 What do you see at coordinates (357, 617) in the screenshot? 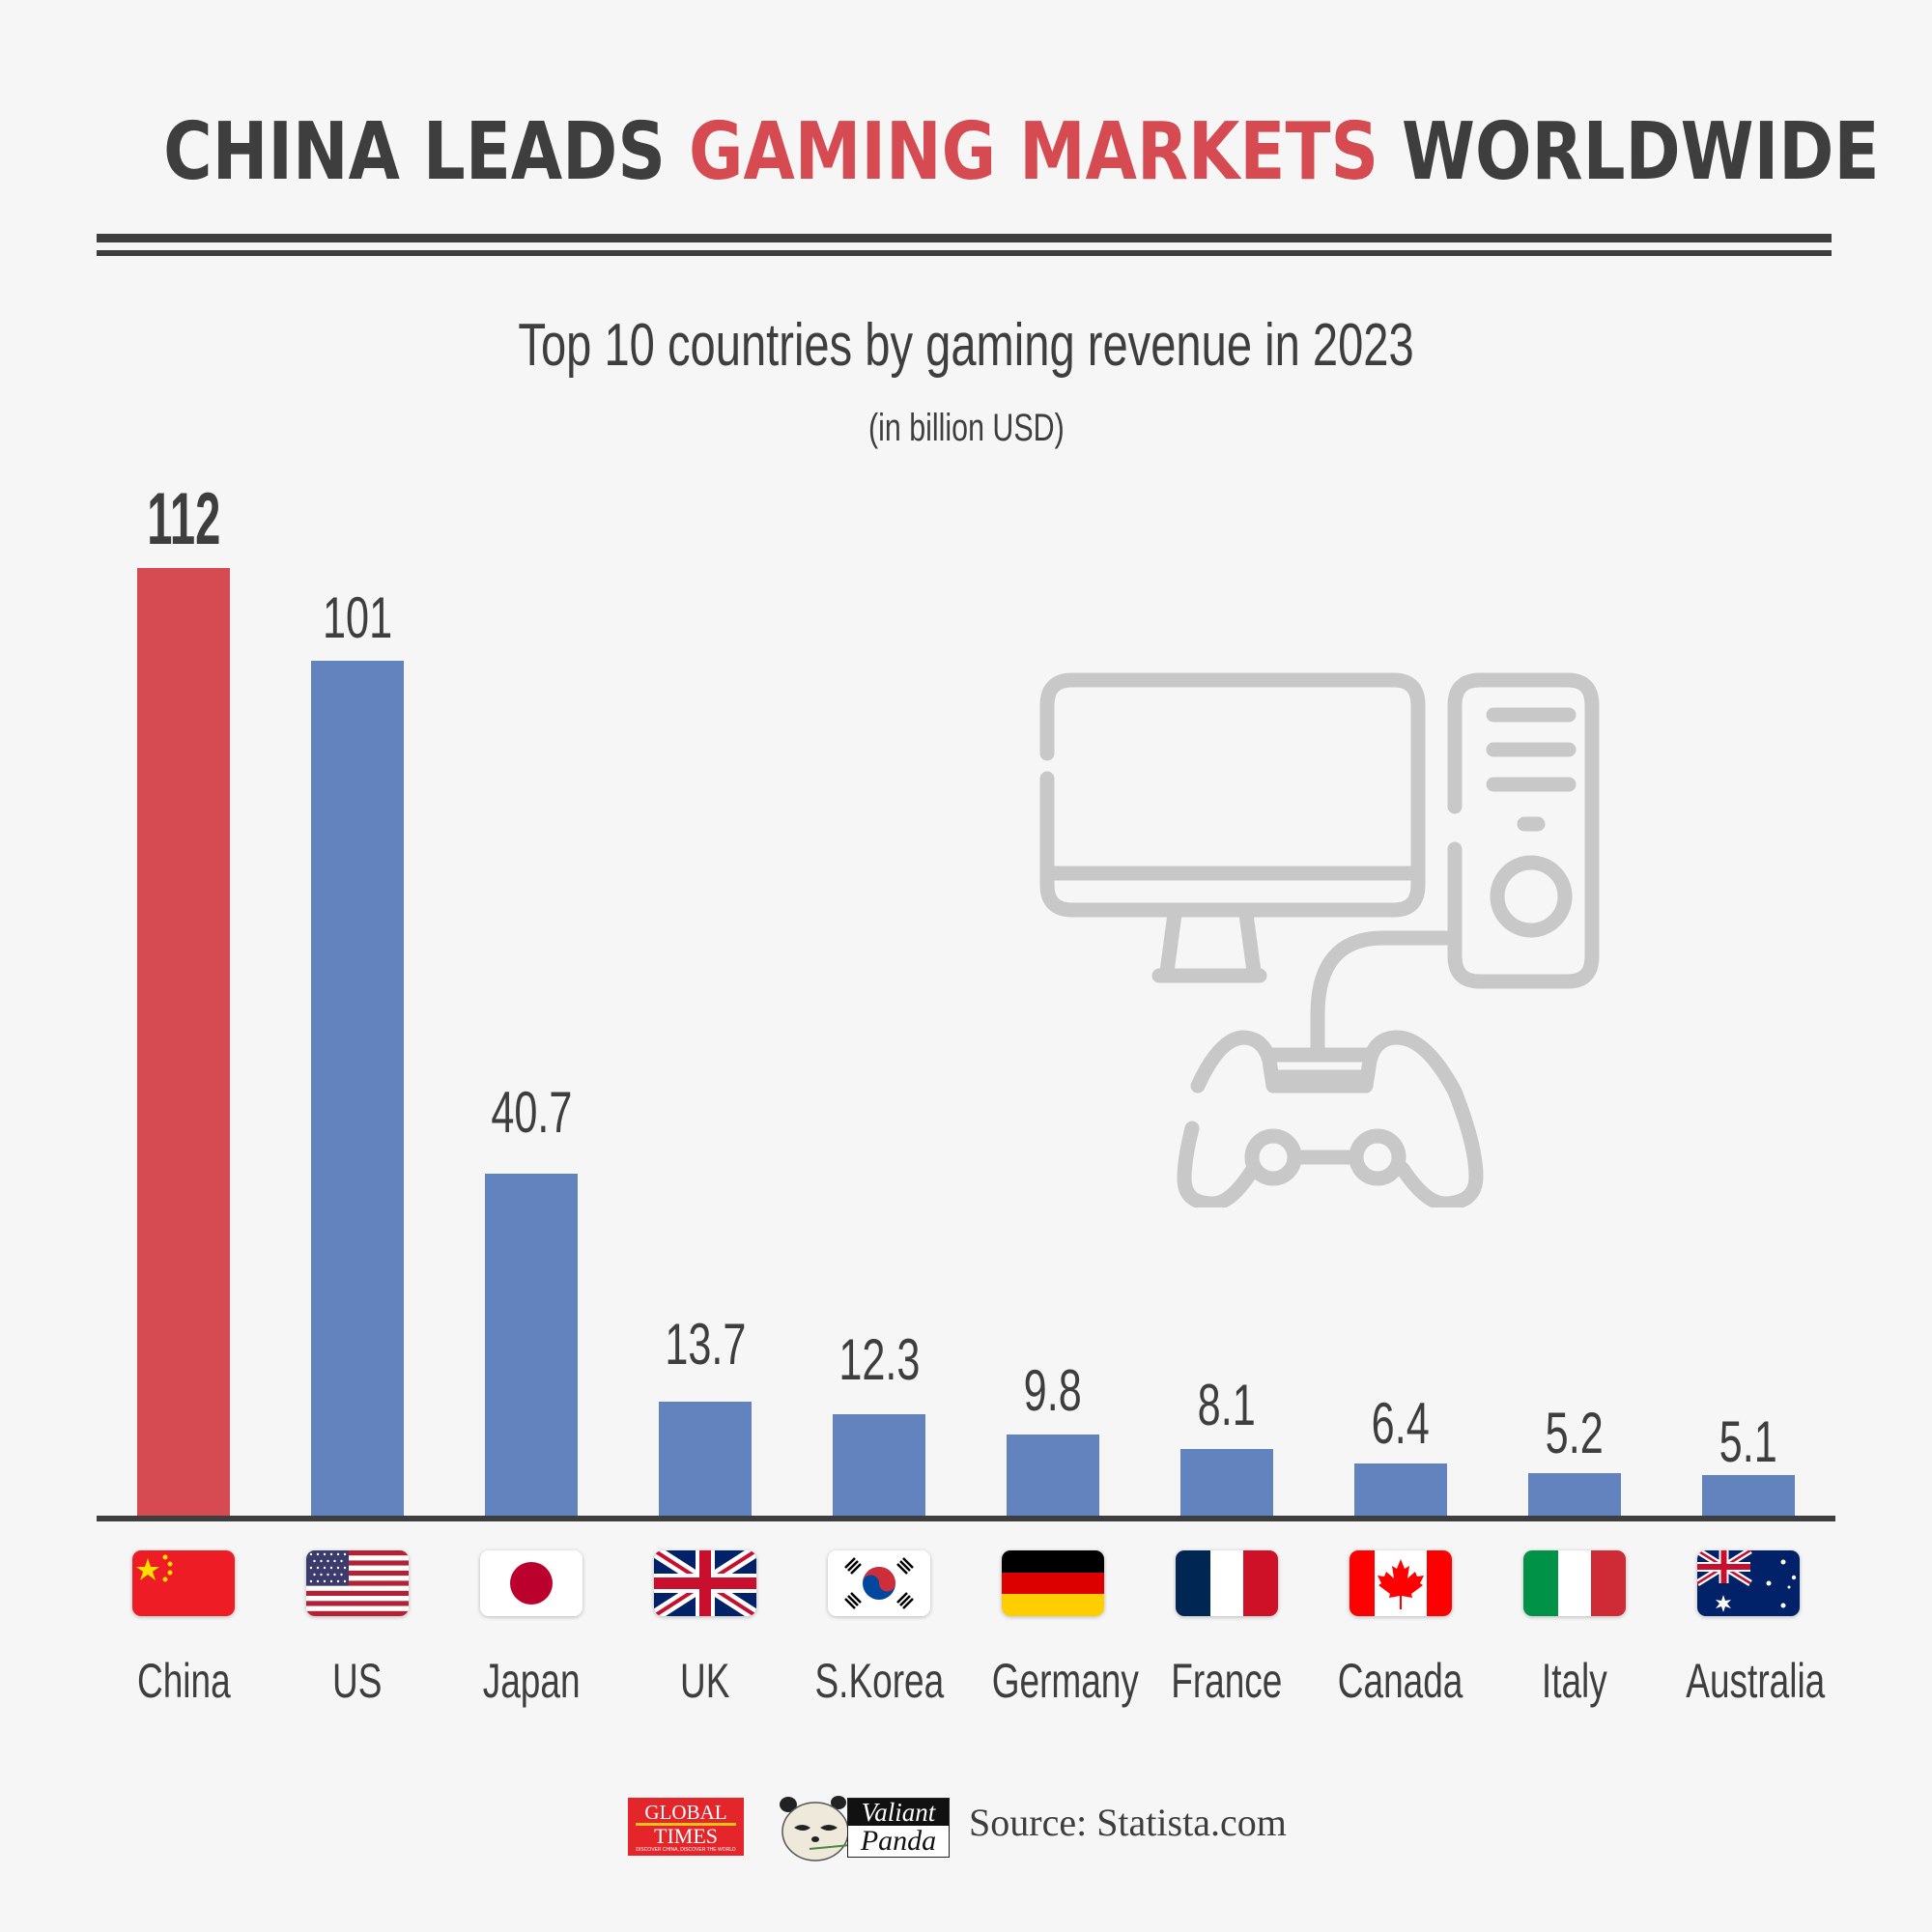
I see `value-label-us: 101` at bounding box center [357, 617].